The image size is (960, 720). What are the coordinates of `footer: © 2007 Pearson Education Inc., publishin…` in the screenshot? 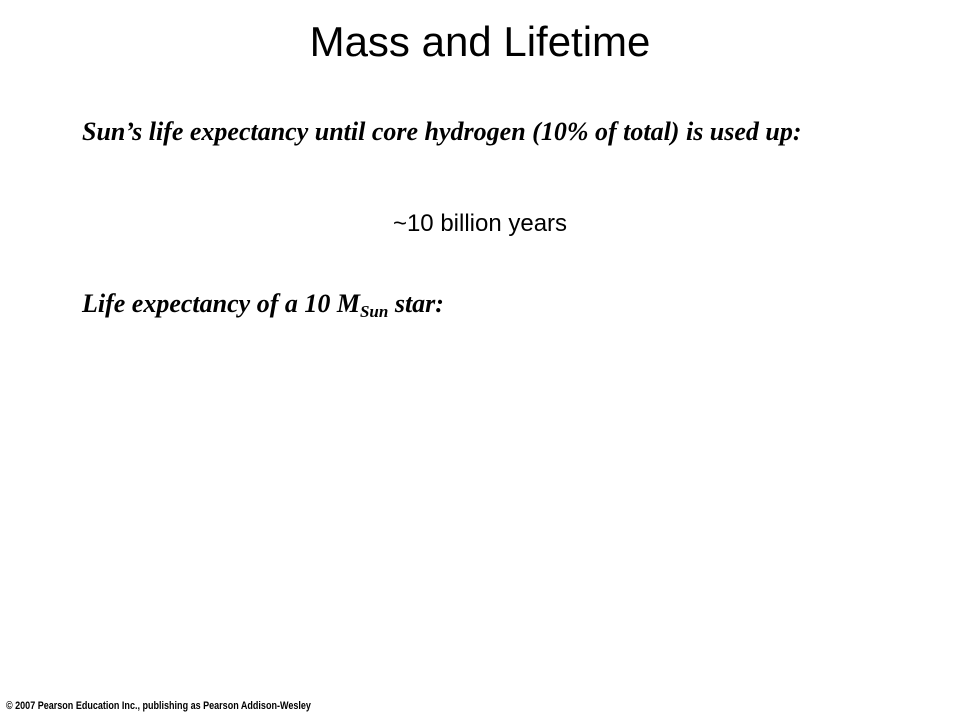 It's located at (158, 706).